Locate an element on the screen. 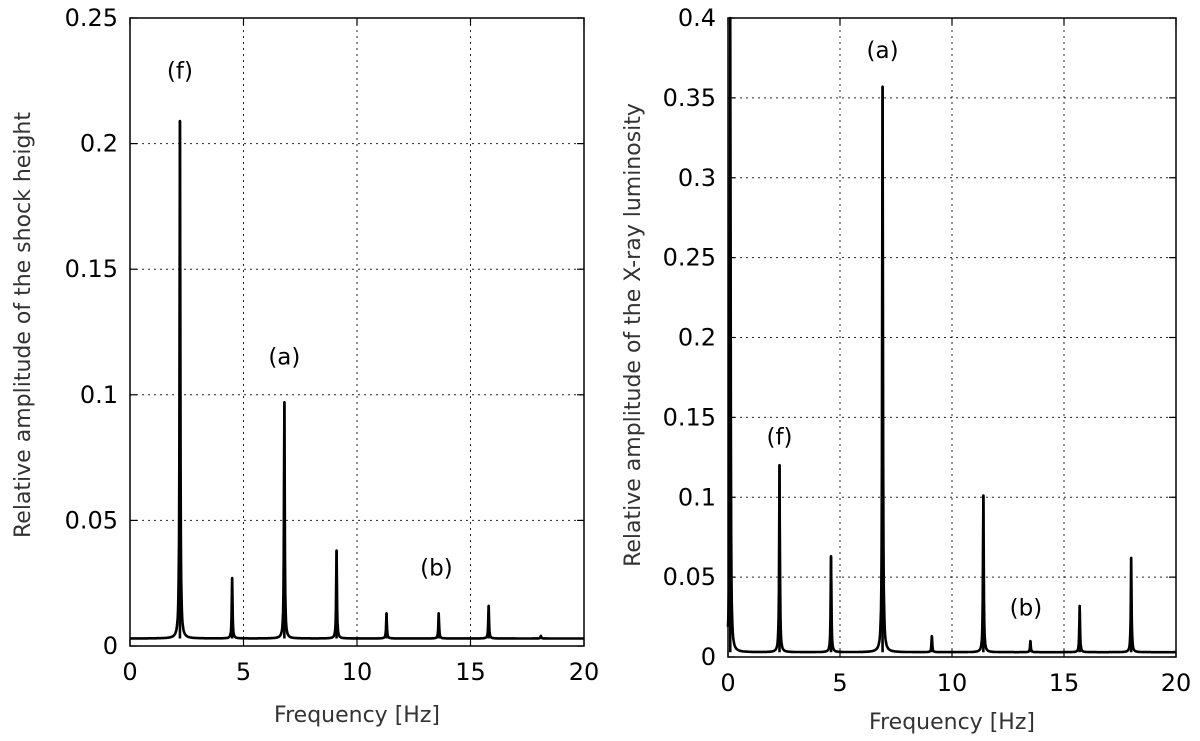 This screenshot has width=1200, height=741. y-tick-label: 0.35 is located at coordinates (689, 98).